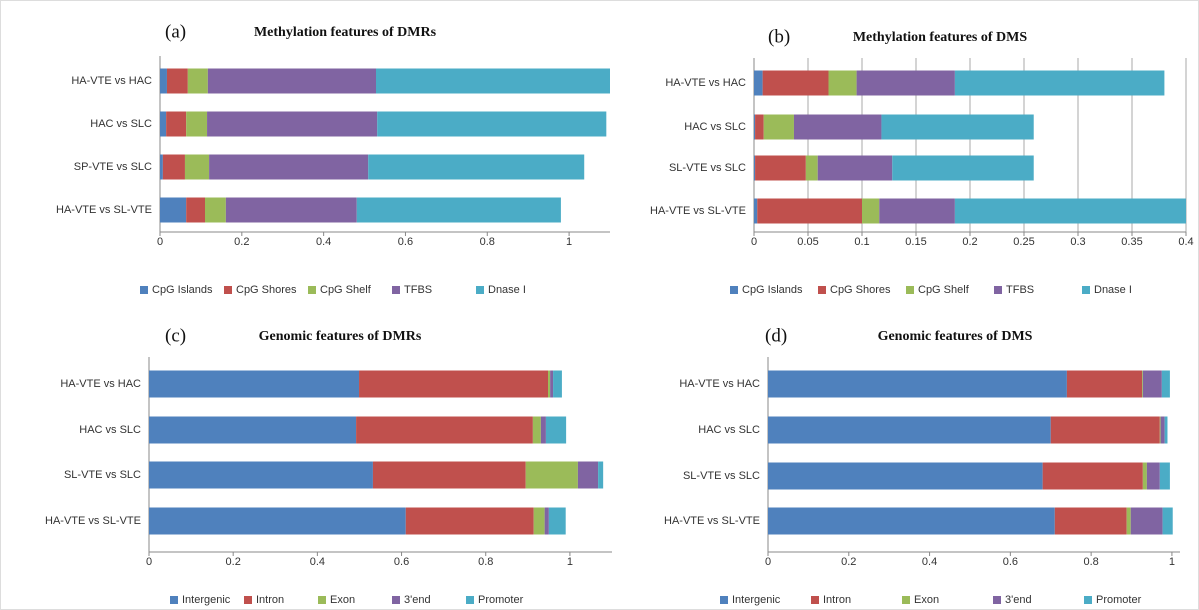 The height and width of the screenshot is (610, 1199). Describe the element at coordinates (1090, 562) in the screenshot. I see `x-tick-label: 0.8` at that location.